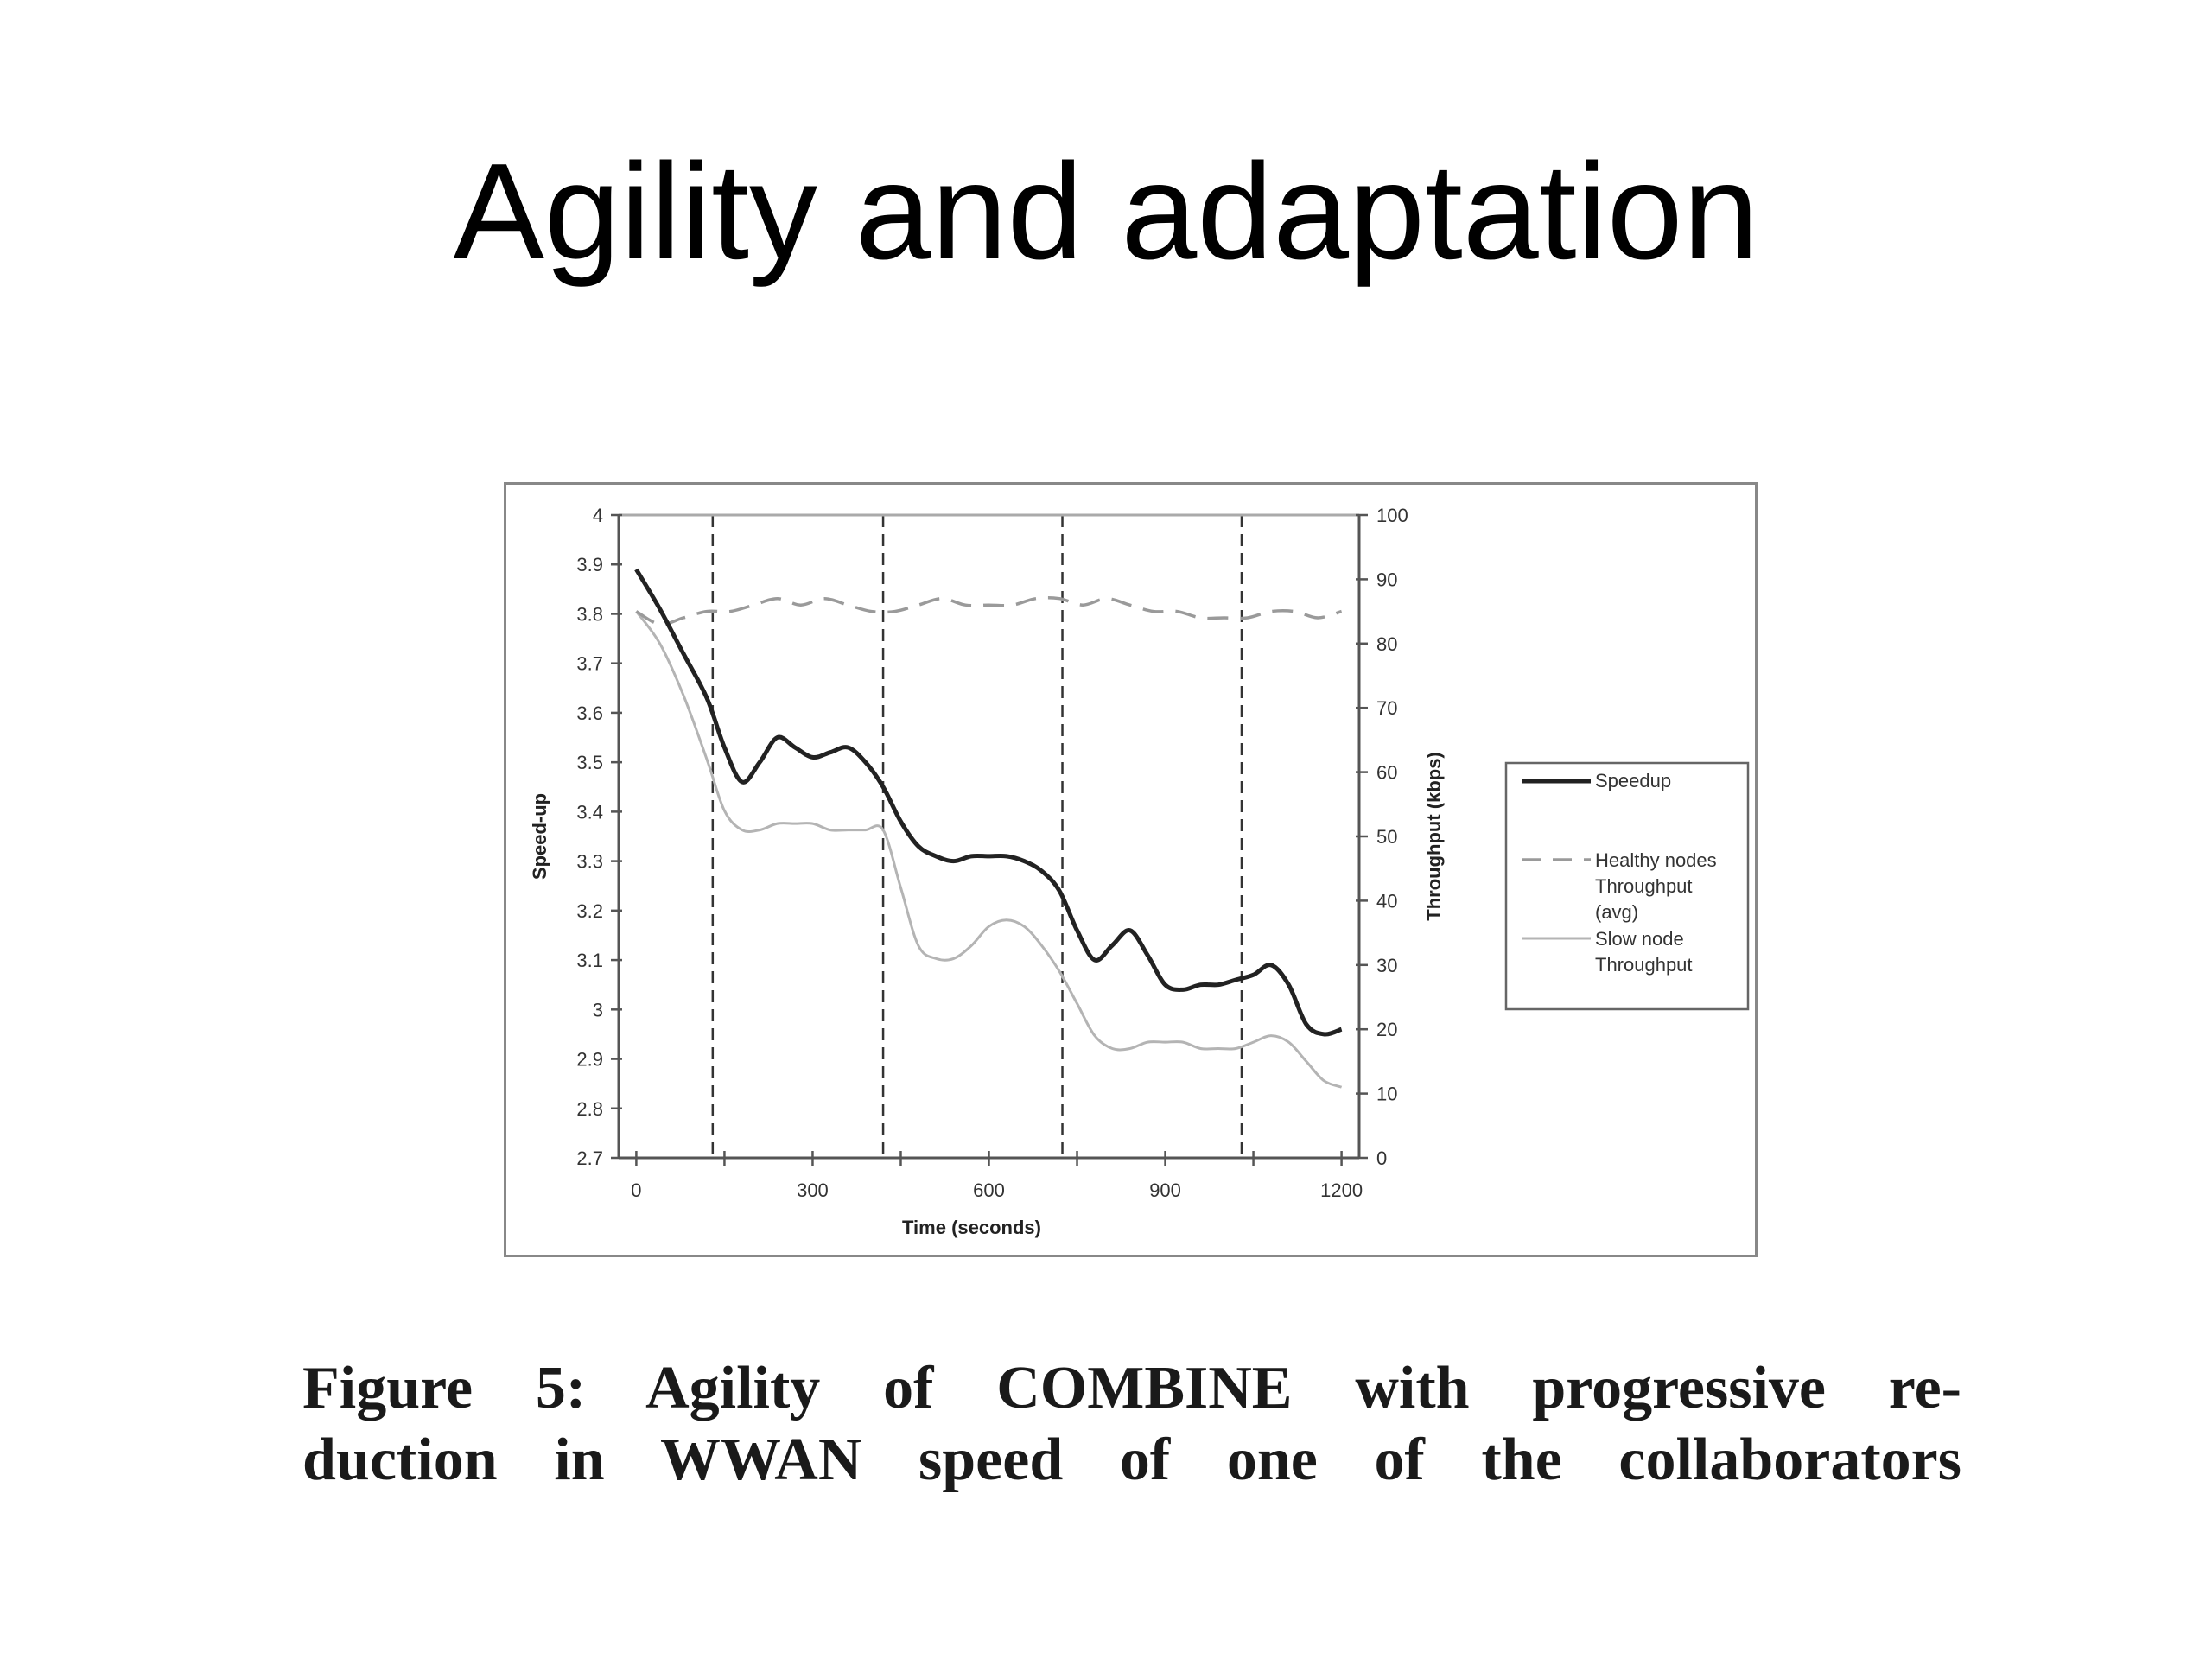 Image resolution: width=2212 pixels, height=1659 pixels. Describe the element at coordinates (1165, 1190) in the screenshot. I see `x-tick-label-3: 900` at that location.